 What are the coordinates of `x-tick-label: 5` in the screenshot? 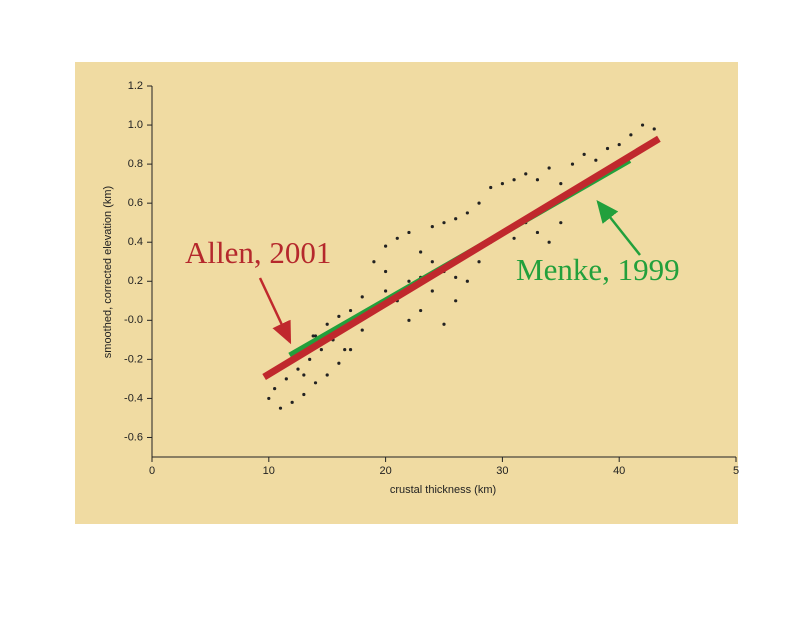 It's located at (736, 471).